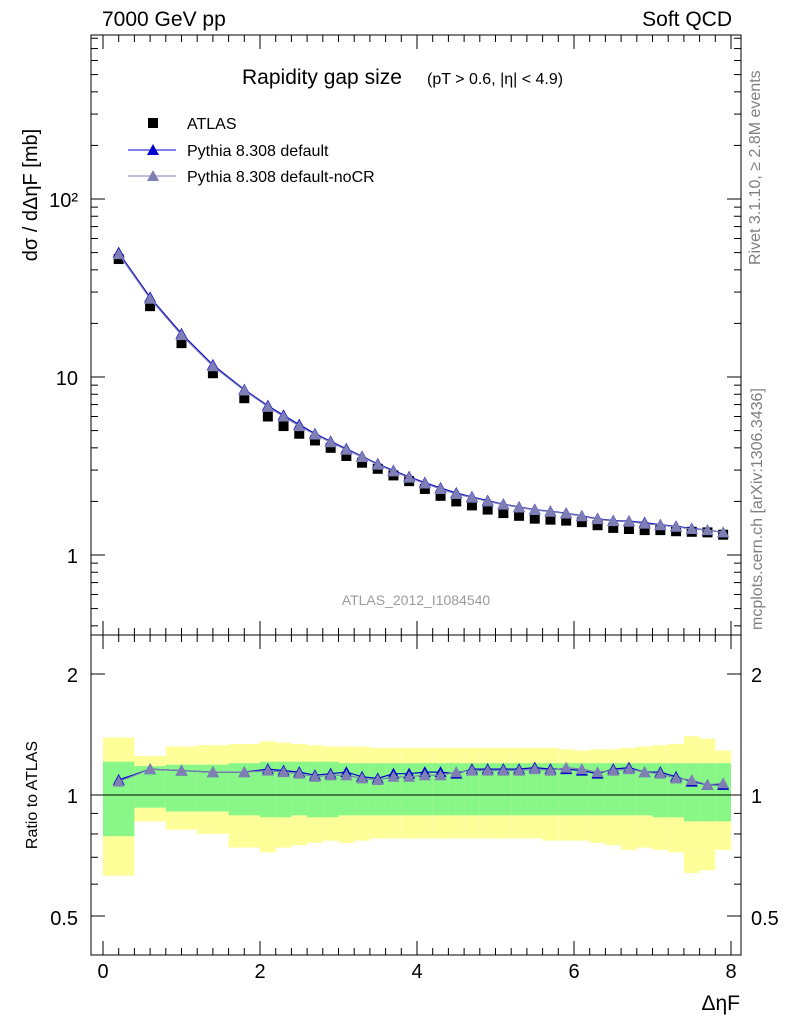 This screenshot has height=1024, width=786. What do you see at coordinates (765, 919) in the screenshot?
I see `ratio-ytick-05-right: 0.5` at bounding box center [765, 919].